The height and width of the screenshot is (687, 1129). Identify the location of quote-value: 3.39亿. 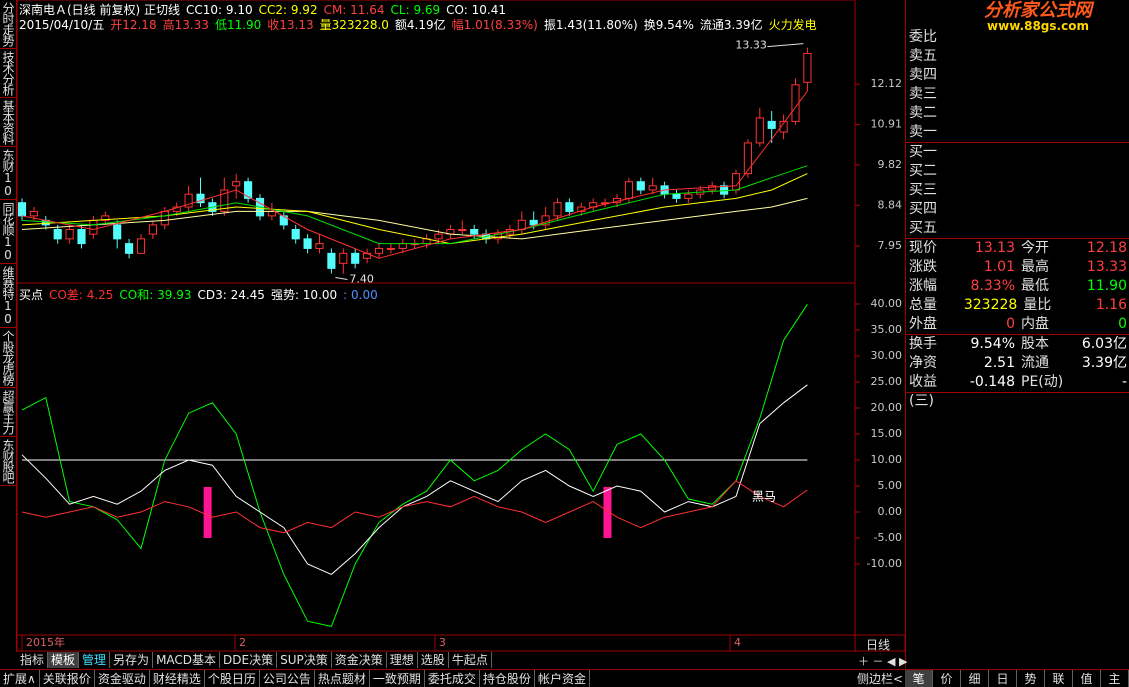
(1104, 363).